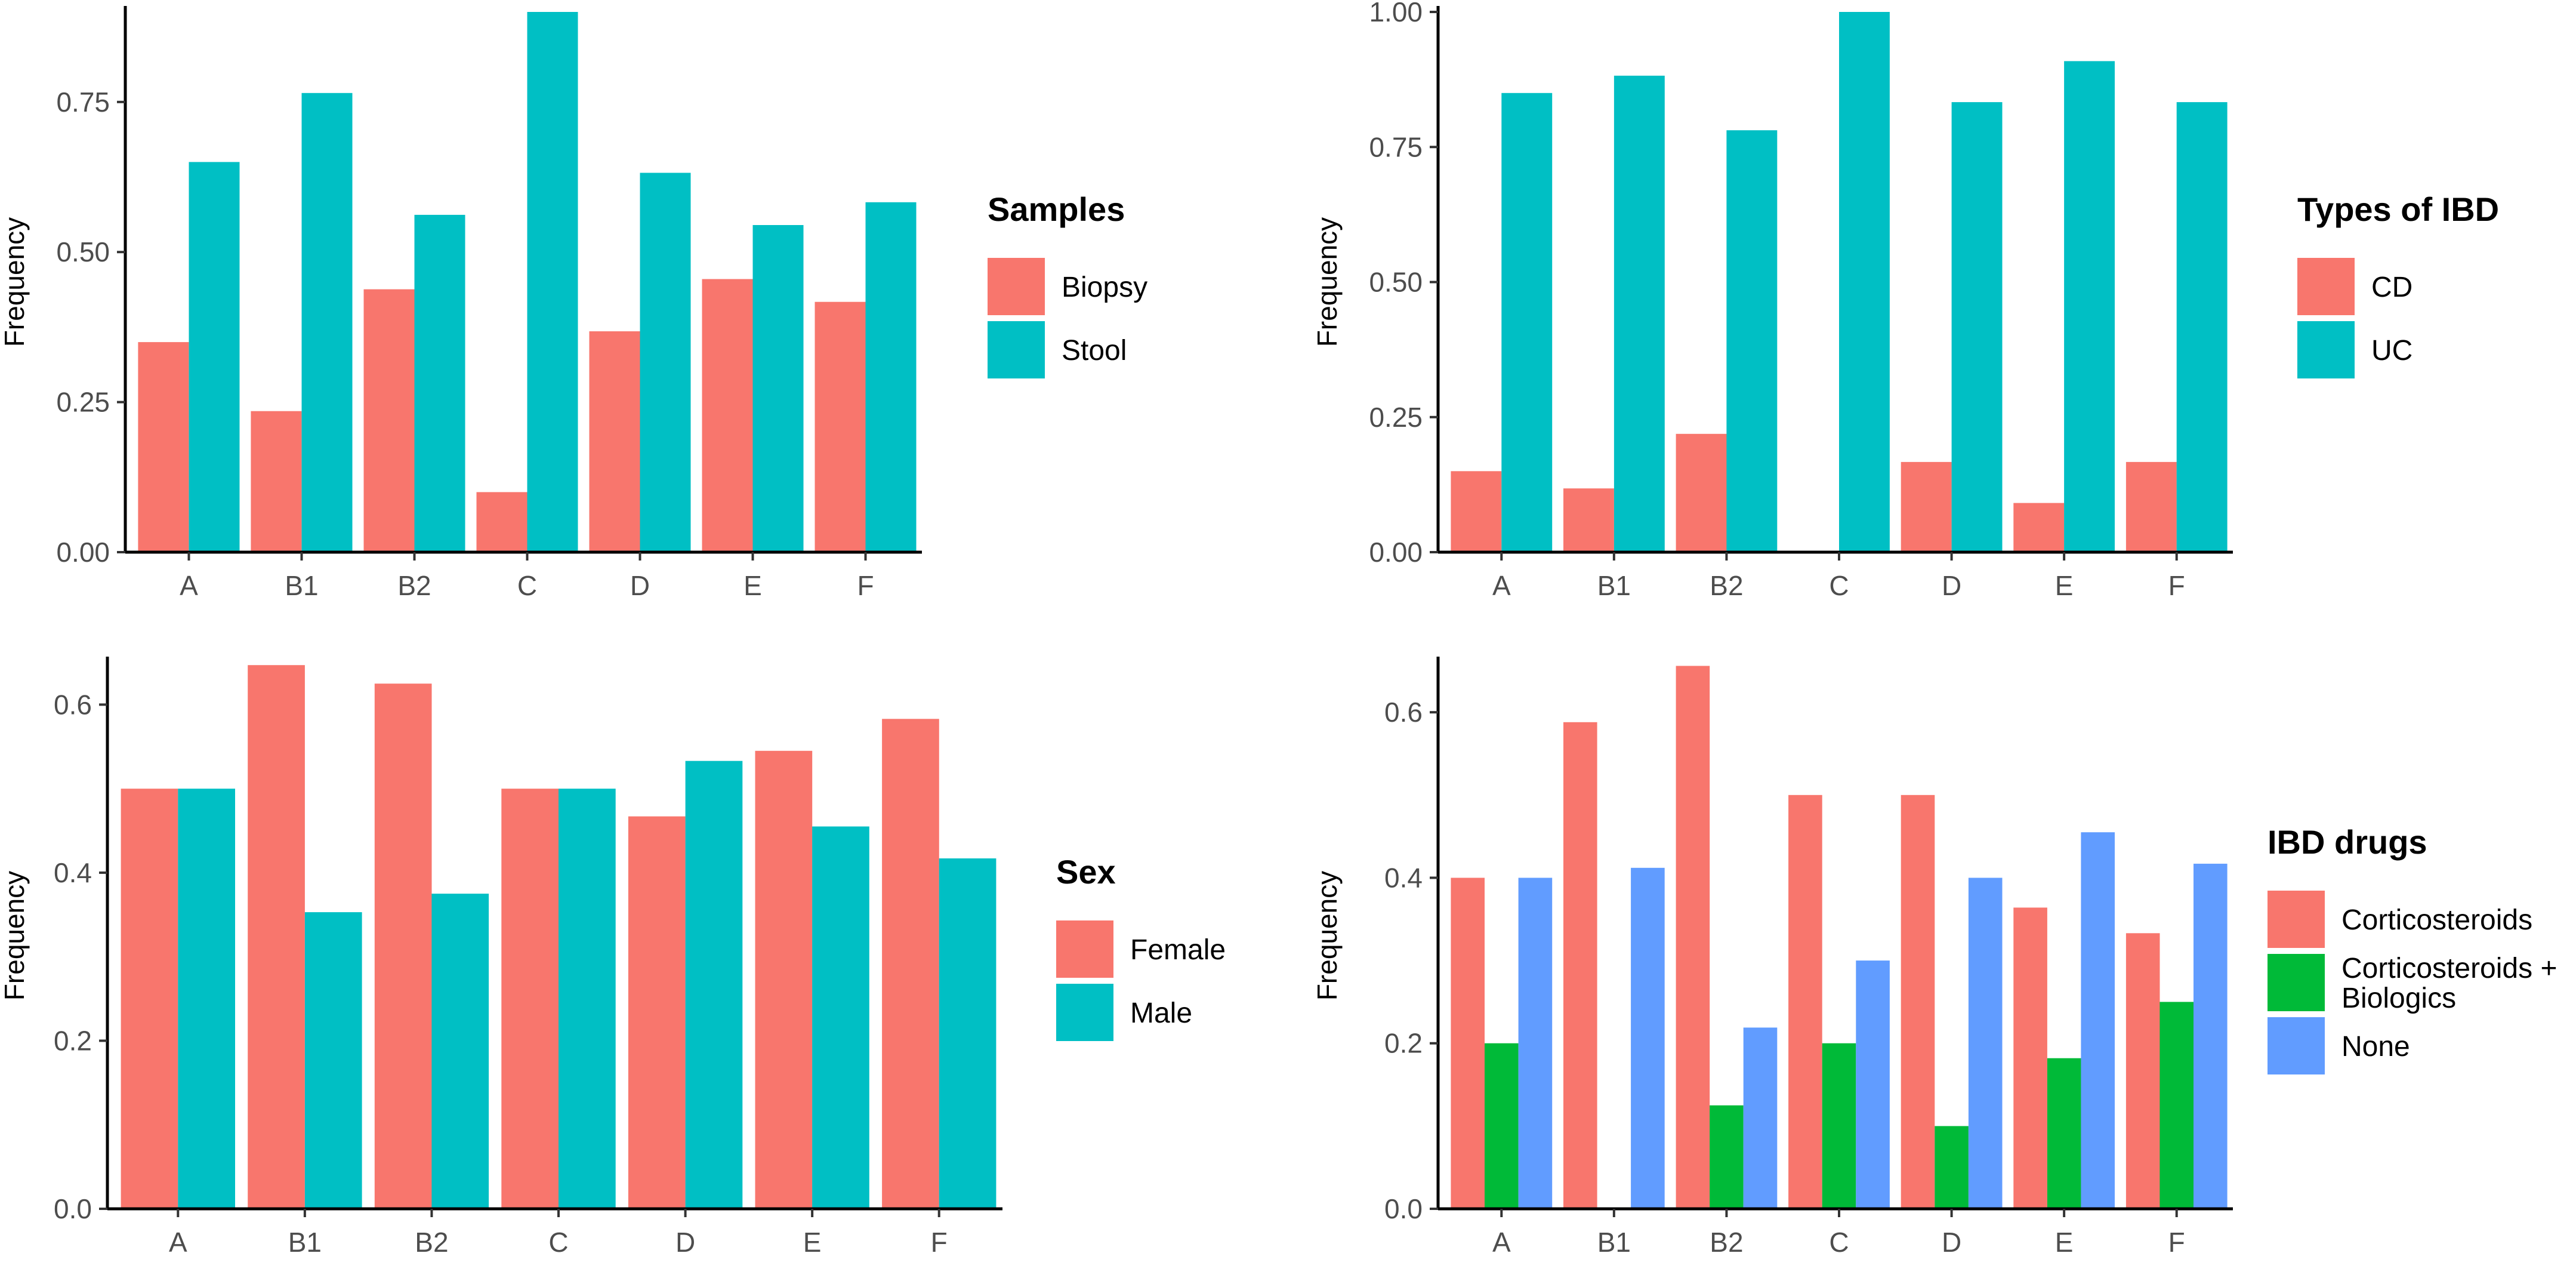 This screenshot has width=2576, height=1287. What do you see at coordinates (389, 421) in the screenshot?
I see `bar-biopsy-b2` at bounding box center [389, 421].